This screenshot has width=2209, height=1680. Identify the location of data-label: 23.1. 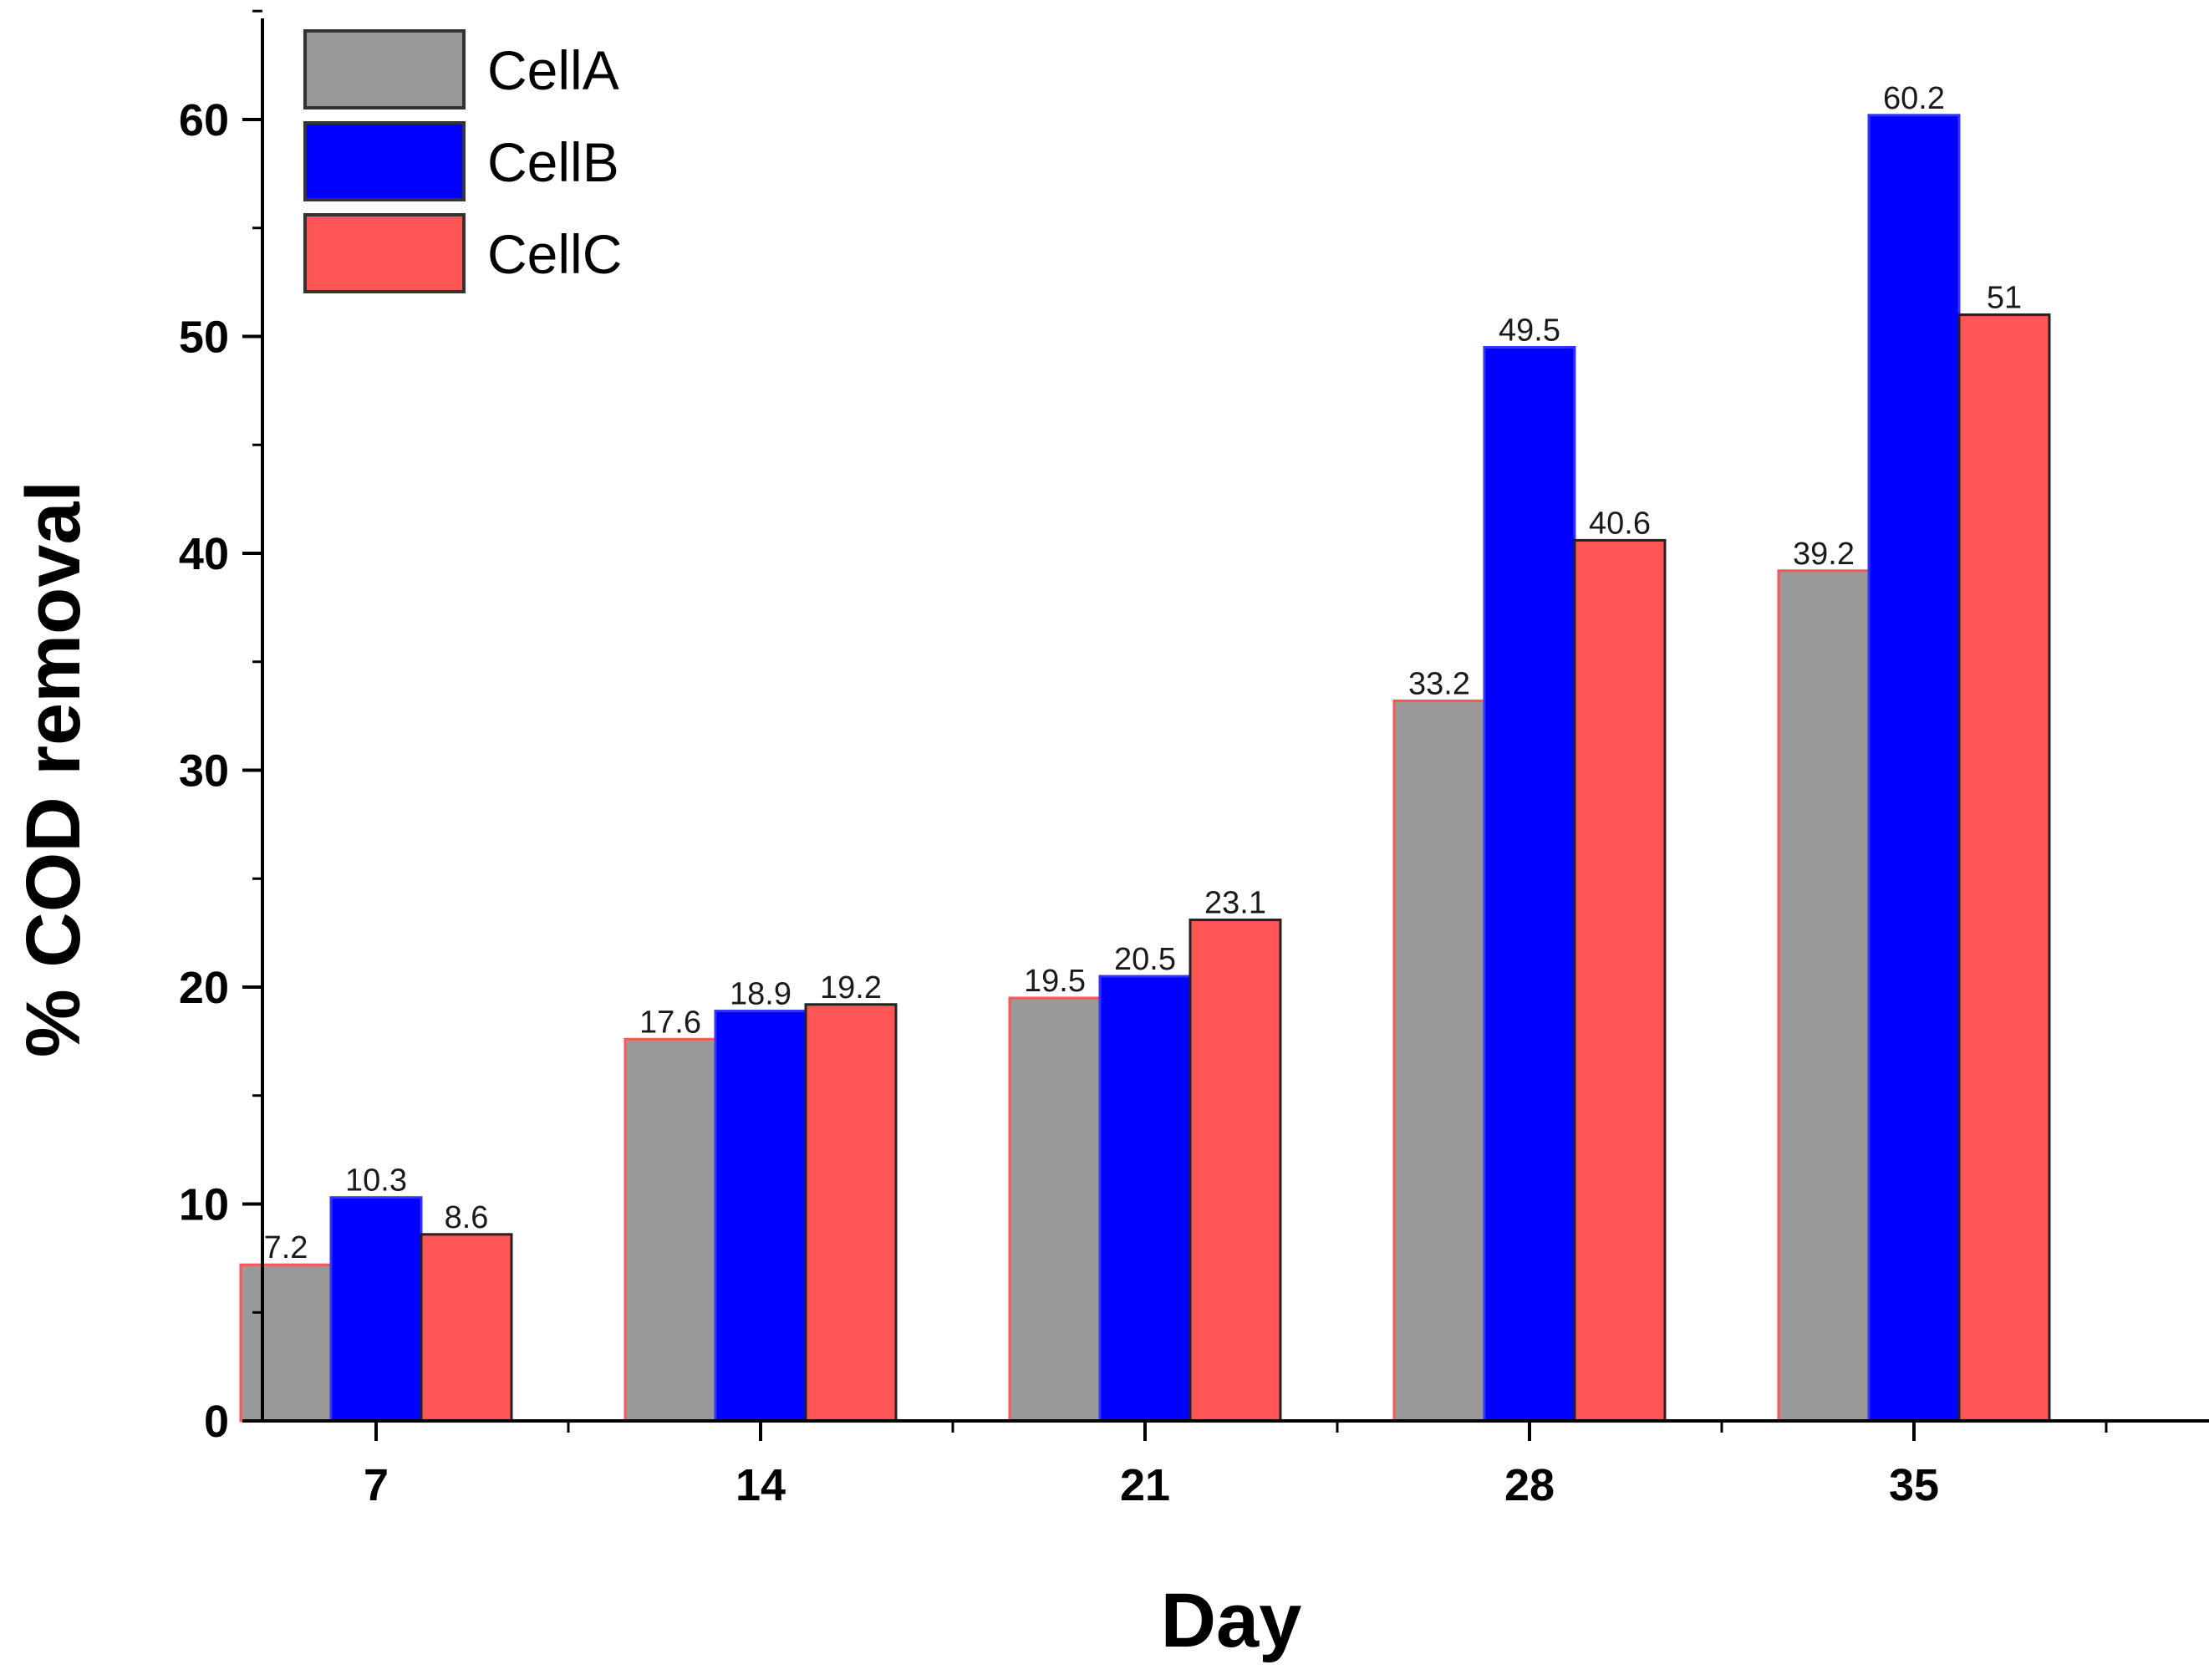
(1235, 903).